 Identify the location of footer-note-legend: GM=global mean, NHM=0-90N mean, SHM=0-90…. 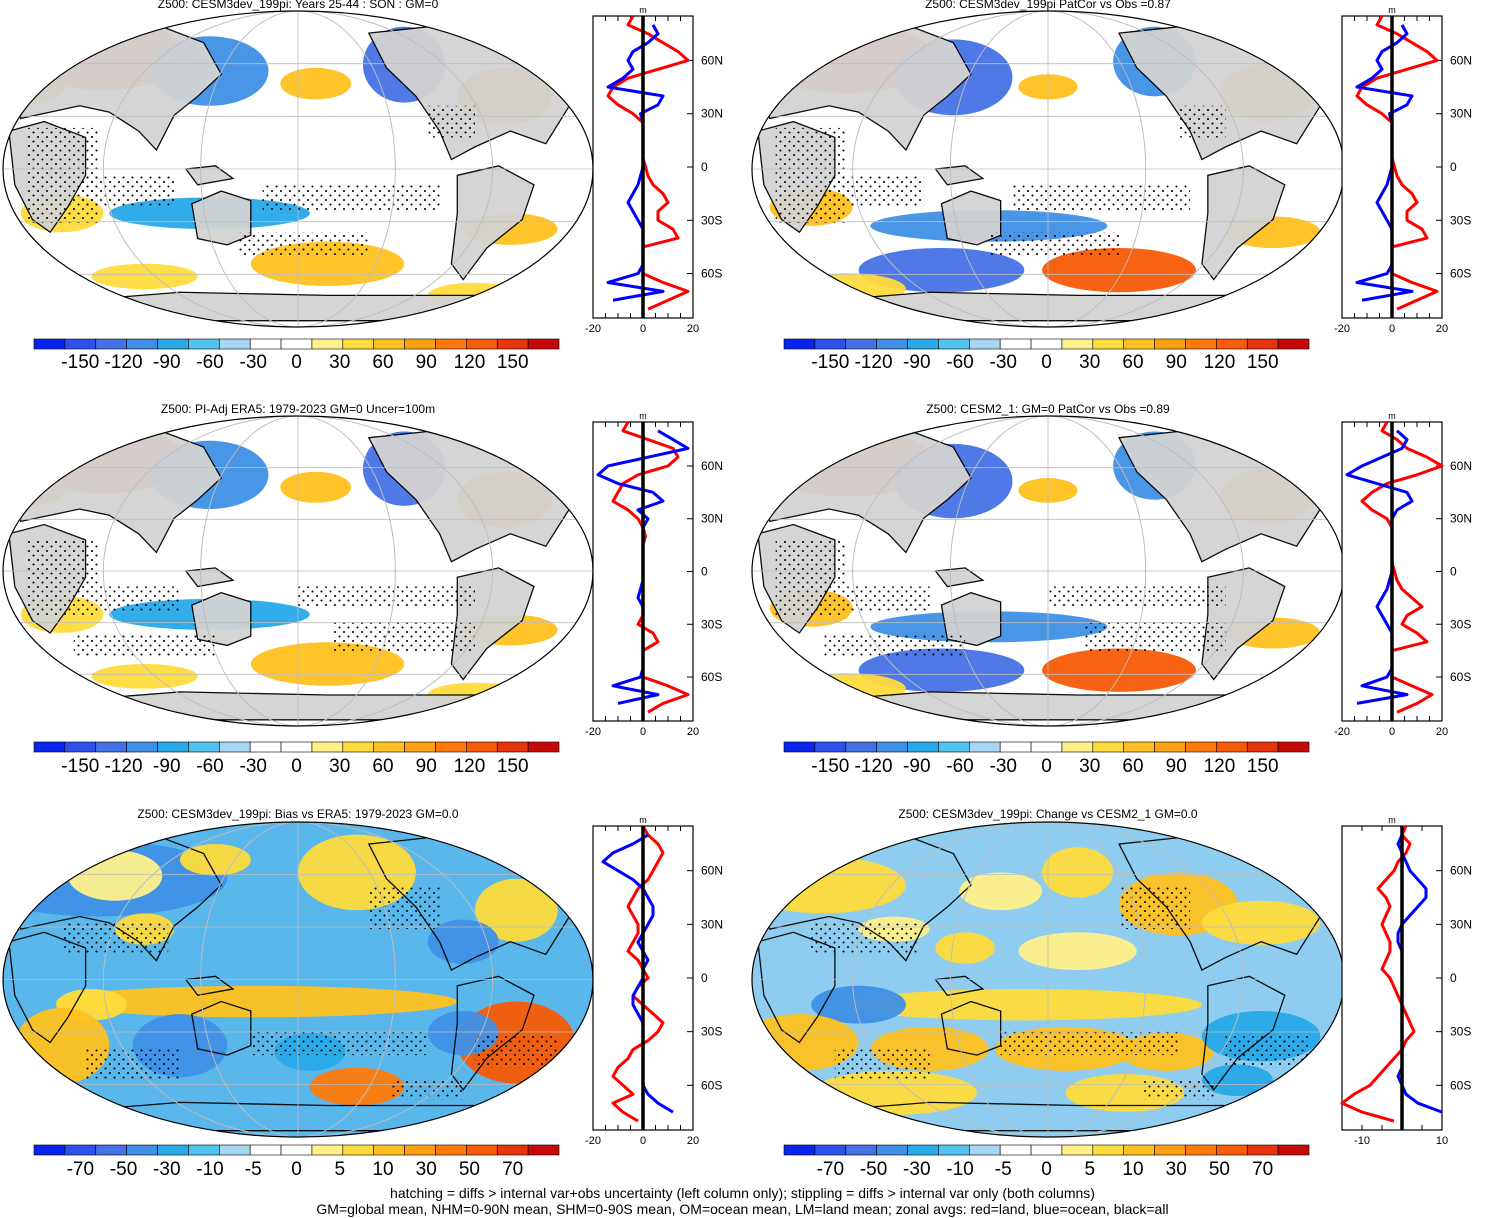
(742, 1209).